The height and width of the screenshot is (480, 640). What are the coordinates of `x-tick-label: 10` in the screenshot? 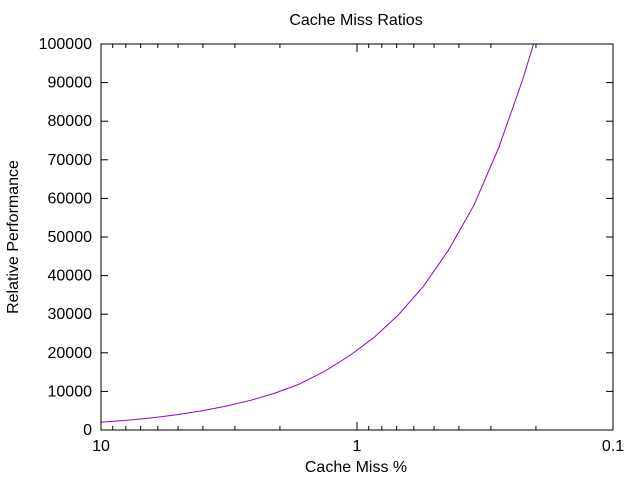 It's located at (101, 446).